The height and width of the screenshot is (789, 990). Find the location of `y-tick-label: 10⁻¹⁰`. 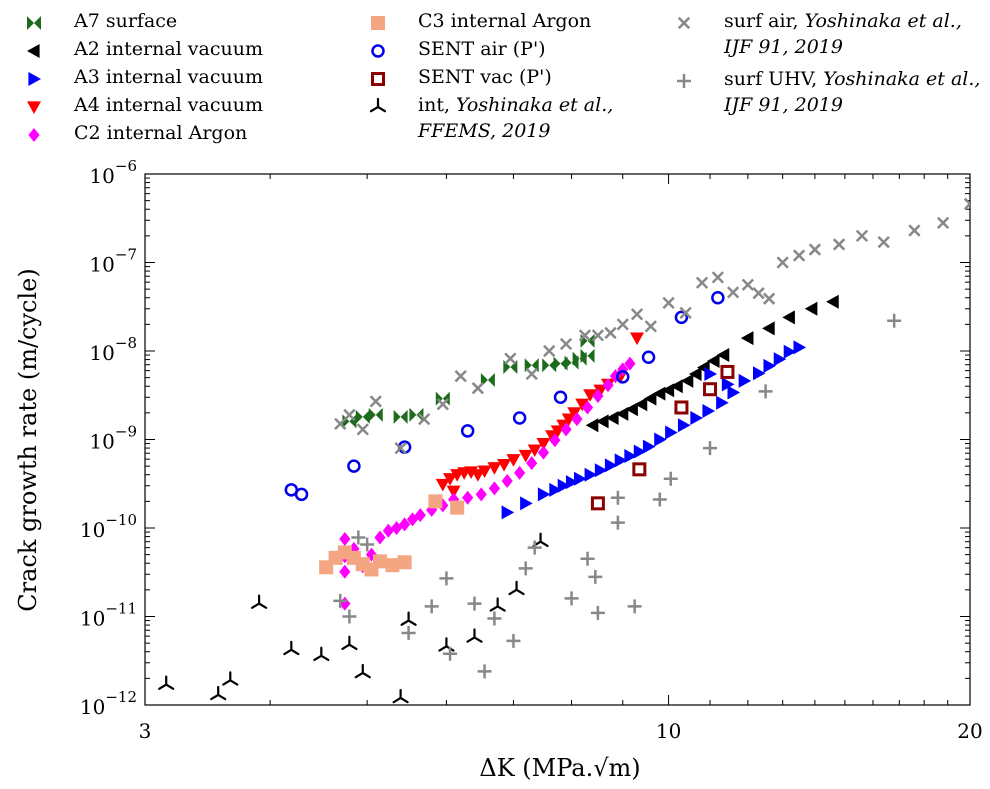

y-tick-label: 10⁻¹⁰ is located at coordinates (108, 526).